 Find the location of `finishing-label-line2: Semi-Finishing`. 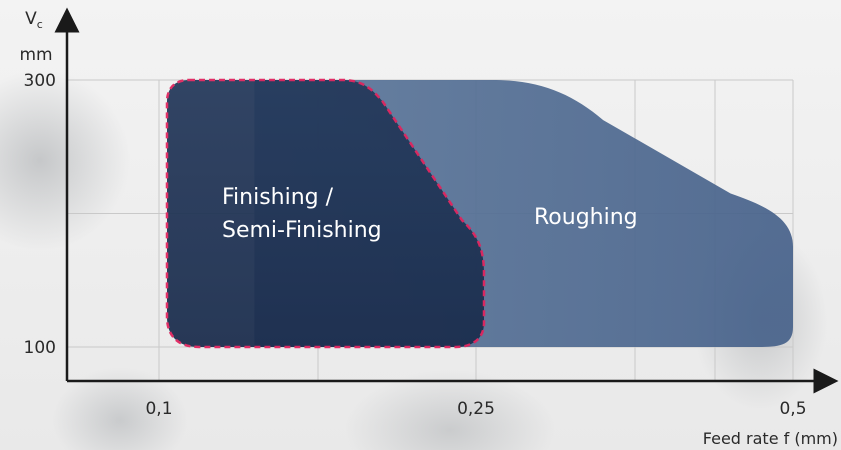

finishing-label-line2: Semi-Finishing is located at coordinates (302, 230).